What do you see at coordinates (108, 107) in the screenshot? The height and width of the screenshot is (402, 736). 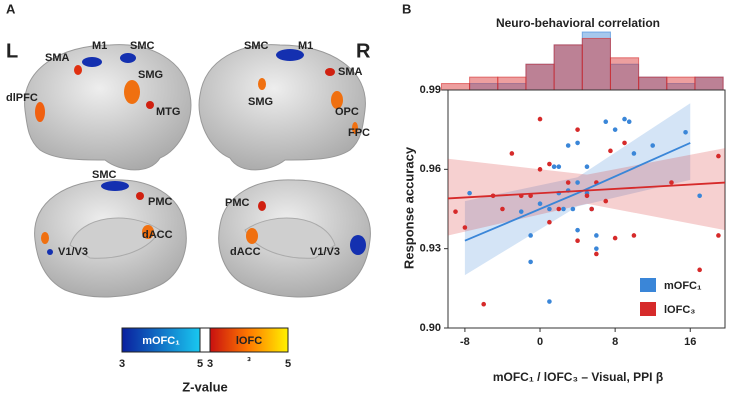 I see `brain-left-lateral` at bounding box center [108, 107].